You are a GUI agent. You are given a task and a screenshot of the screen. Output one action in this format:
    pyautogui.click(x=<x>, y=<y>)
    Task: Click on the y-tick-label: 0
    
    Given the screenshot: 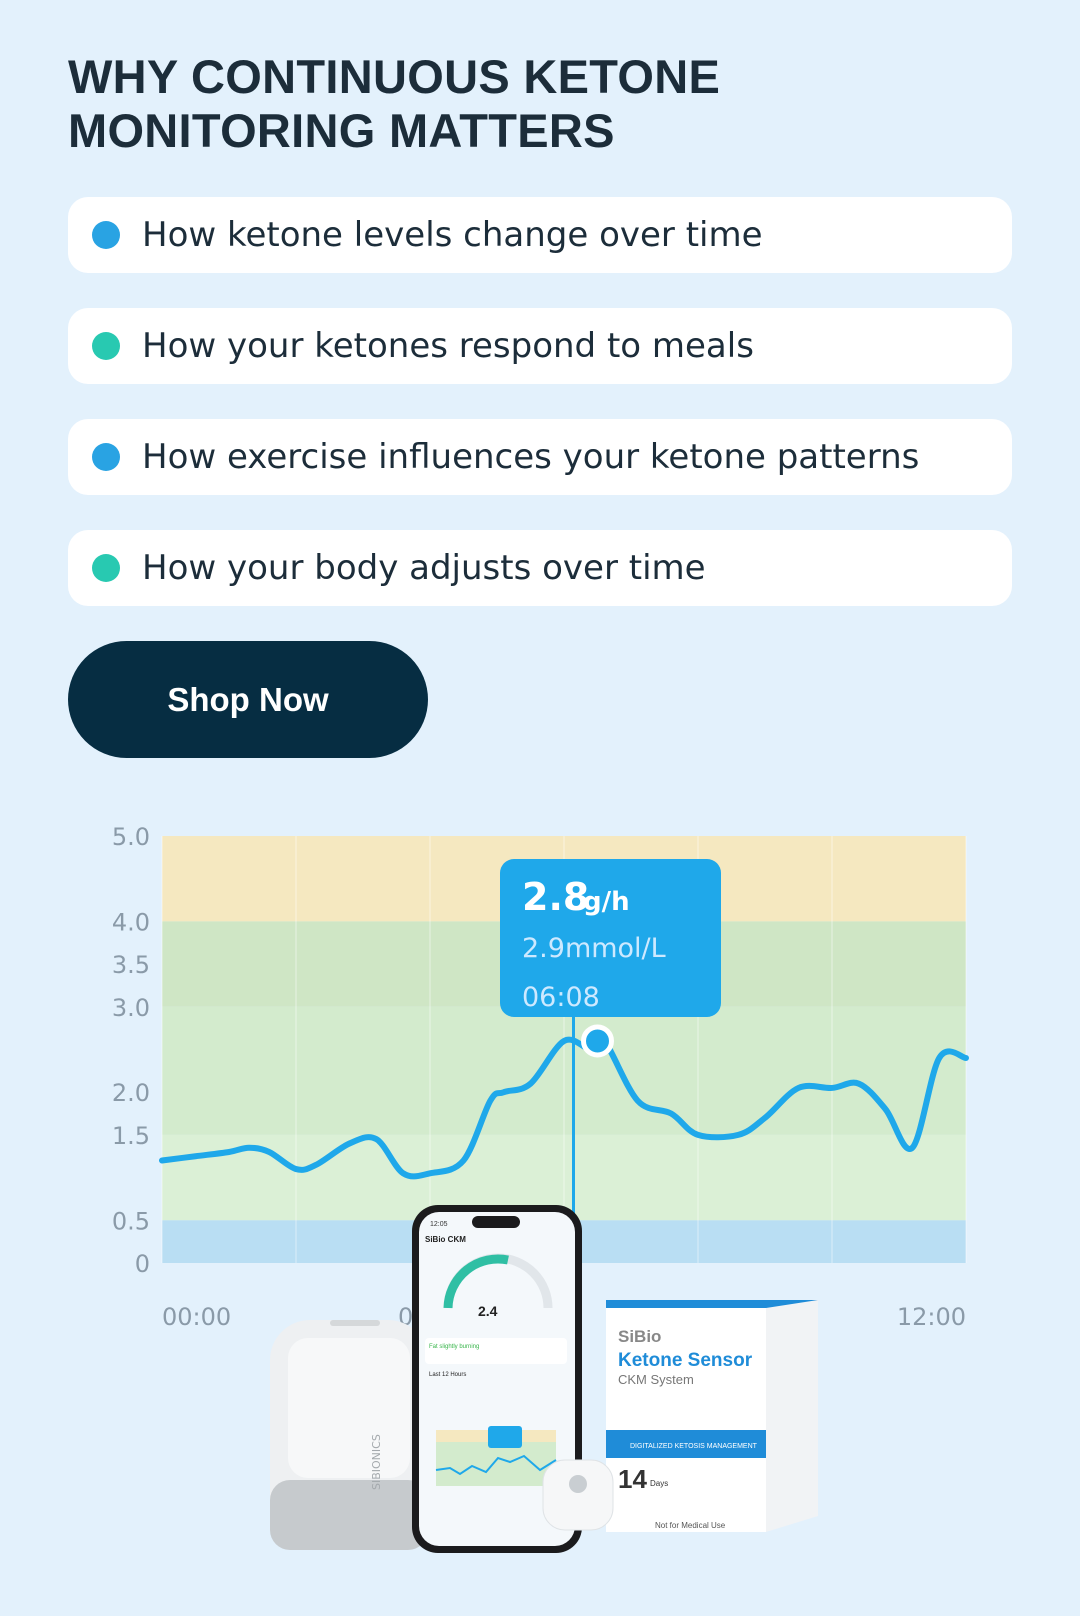 What is the action you would take?
    pyautogui.click(x=142, y=1264)
    